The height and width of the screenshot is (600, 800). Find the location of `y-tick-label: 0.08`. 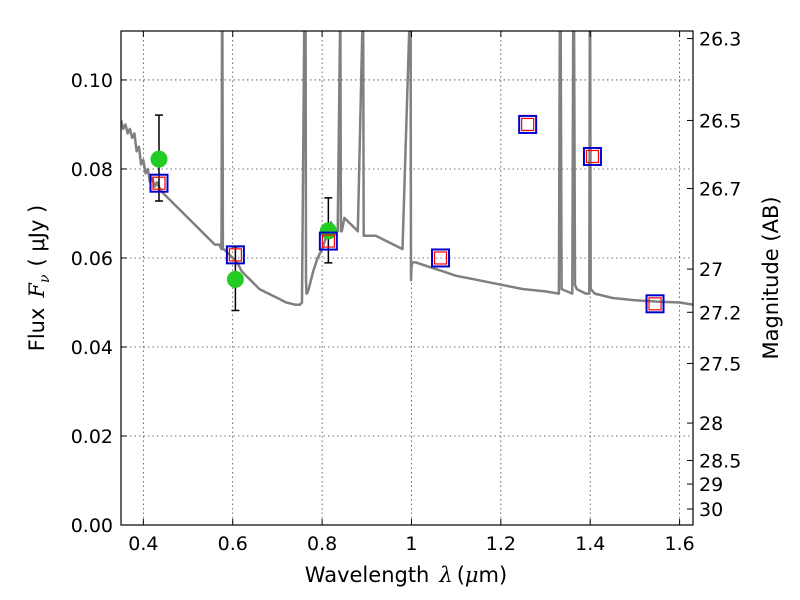

y-tick-label: 0.08 is located at coordinates (92, 170).